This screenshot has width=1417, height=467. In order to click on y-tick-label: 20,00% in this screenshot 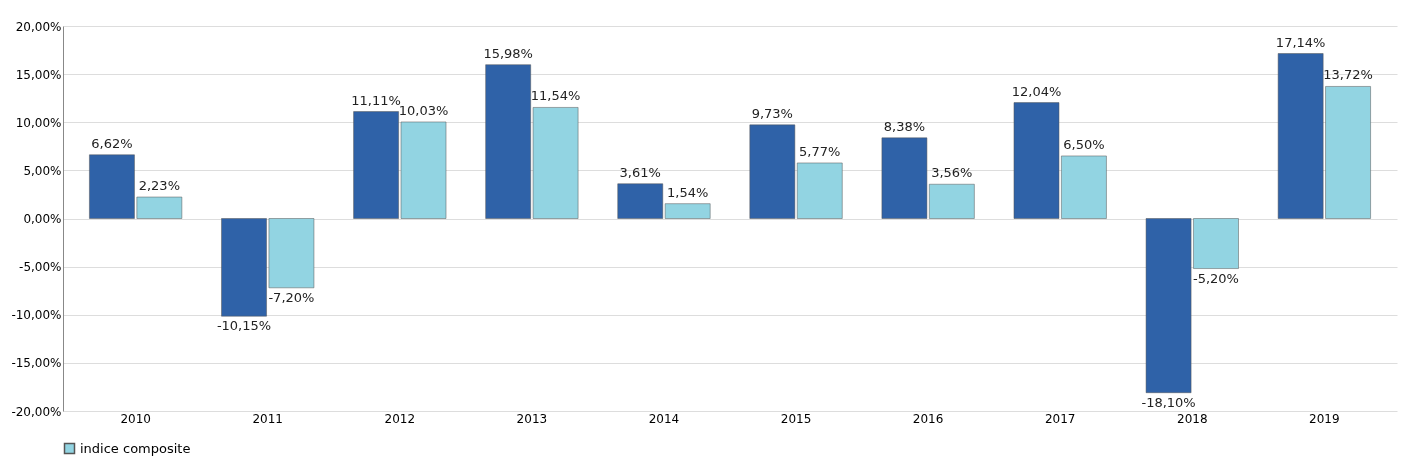, I will do `click(38, 26)`.